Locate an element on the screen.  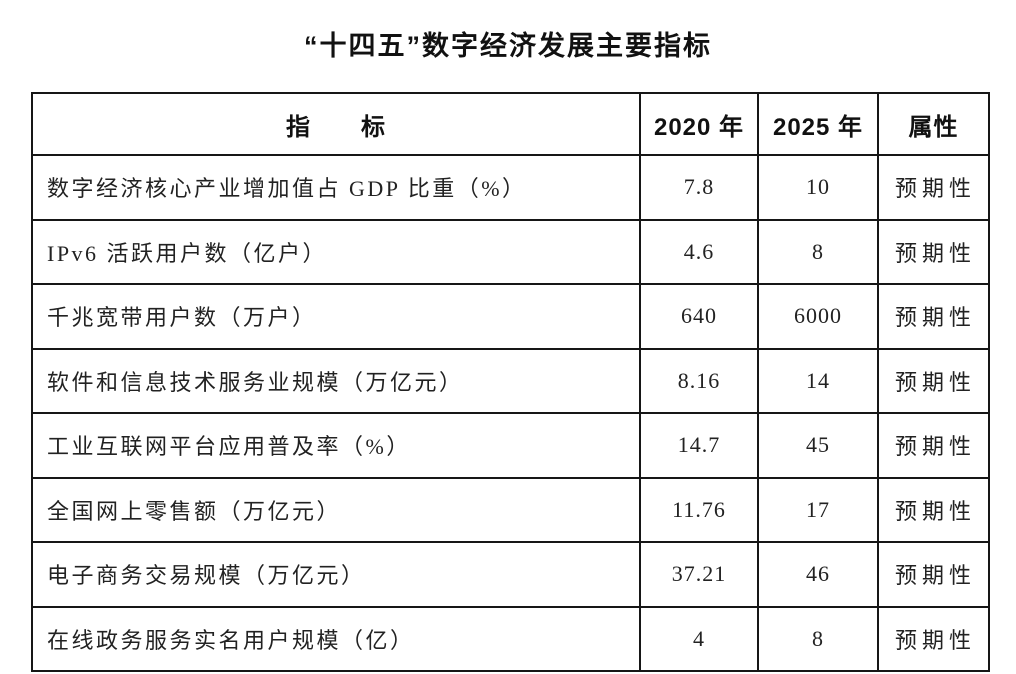
table-row: 工业互联网平台应用普及率（%） 14.7 45 预期性 is located at coordinates (510, 445).